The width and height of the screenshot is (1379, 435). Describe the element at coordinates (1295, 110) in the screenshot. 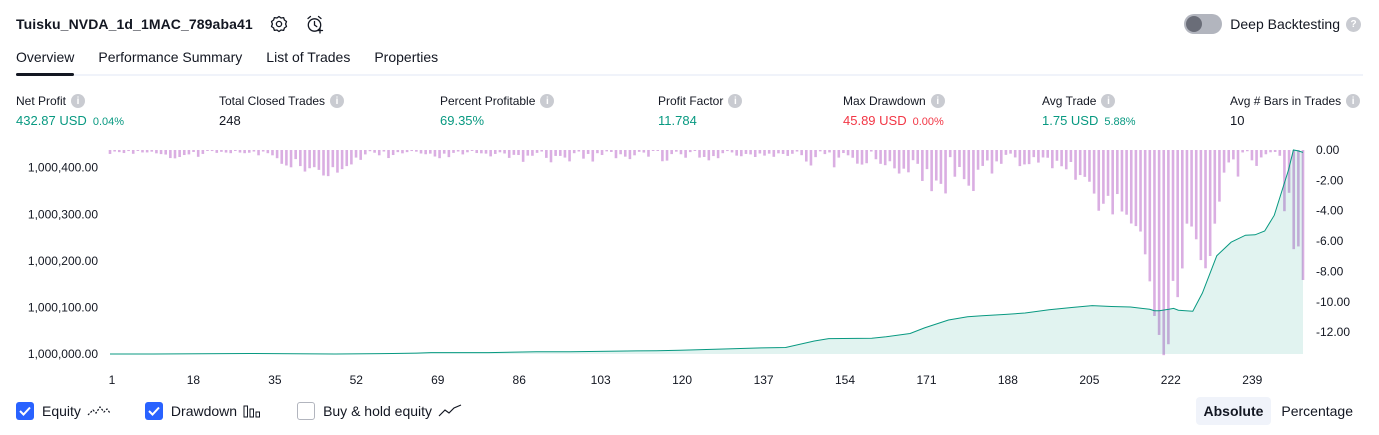

I see `metric-avg-bars-in-trades: Avg # Bars in Trades i 10` at that location.